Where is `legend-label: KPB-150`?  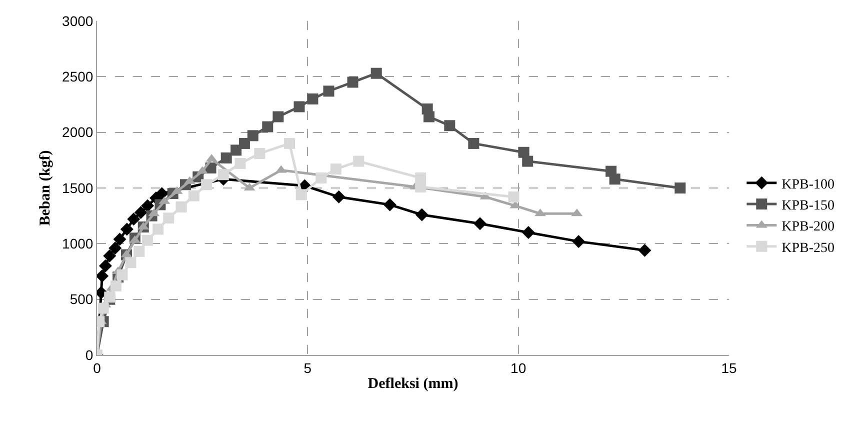 legend-label: KPB-150 is located at coordinates (808, 206).